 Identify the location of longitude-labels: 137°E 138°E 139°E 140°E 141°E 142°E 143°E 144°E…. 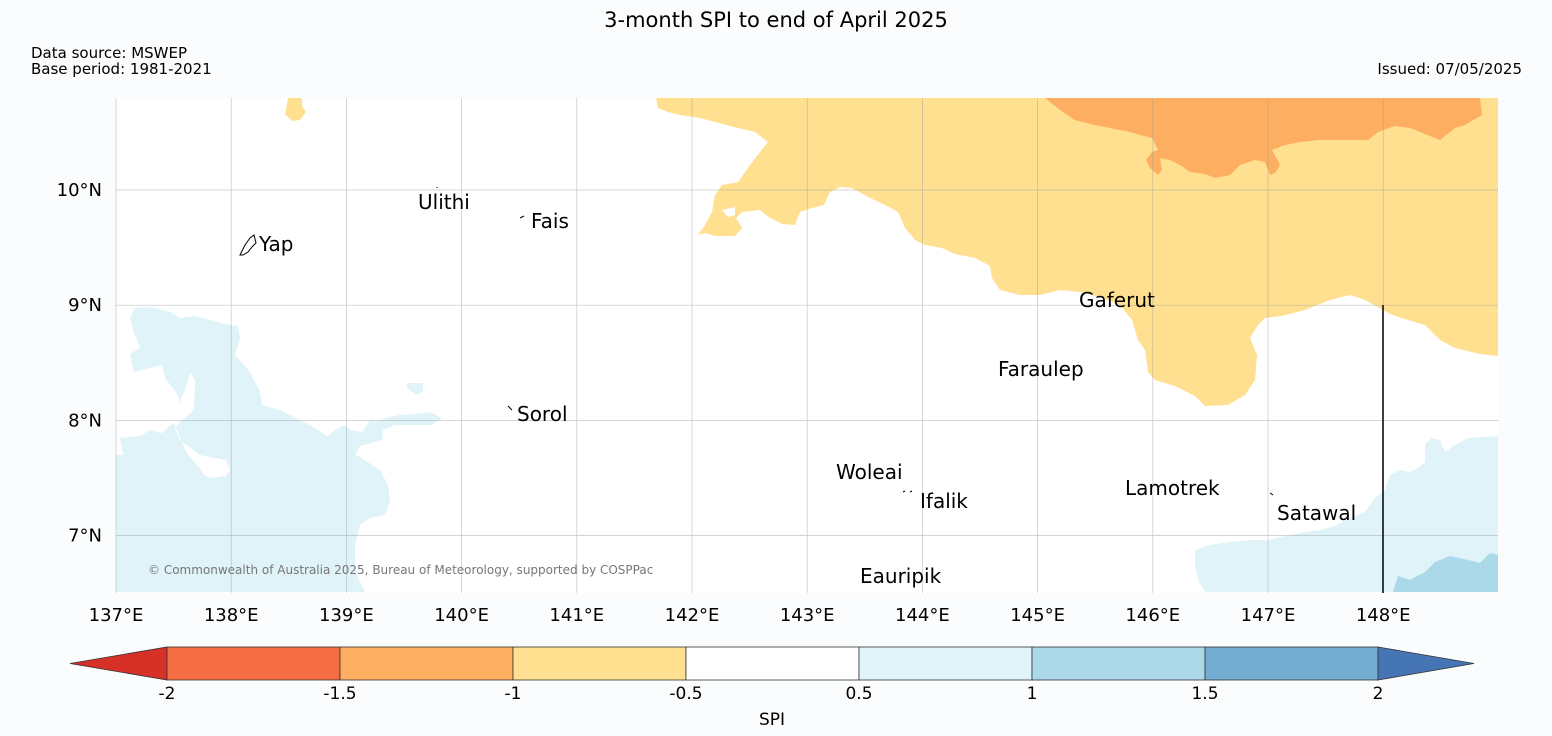
(750, 615).